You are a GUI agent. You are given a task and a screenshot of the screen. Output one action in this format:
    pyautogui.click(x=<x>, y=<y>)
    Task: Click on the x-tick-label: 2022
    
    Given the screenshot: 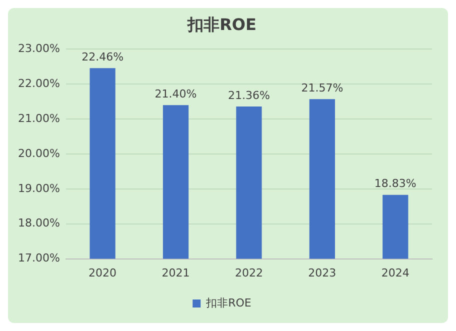 What is the action you would take?
    pyautogui.click(x=248, y=273)
    